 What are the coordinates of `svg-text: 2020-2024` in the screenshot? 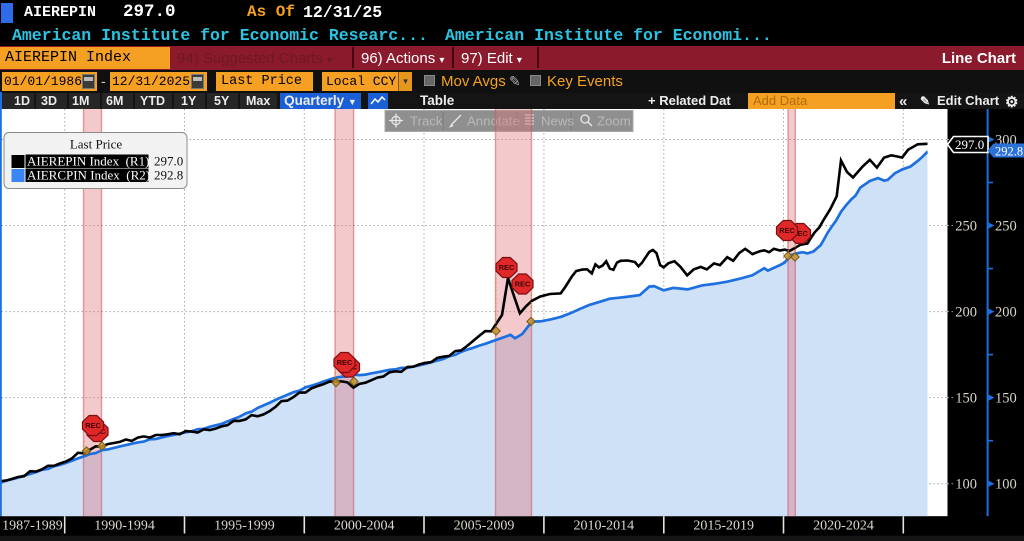 It's located at (843, 526).